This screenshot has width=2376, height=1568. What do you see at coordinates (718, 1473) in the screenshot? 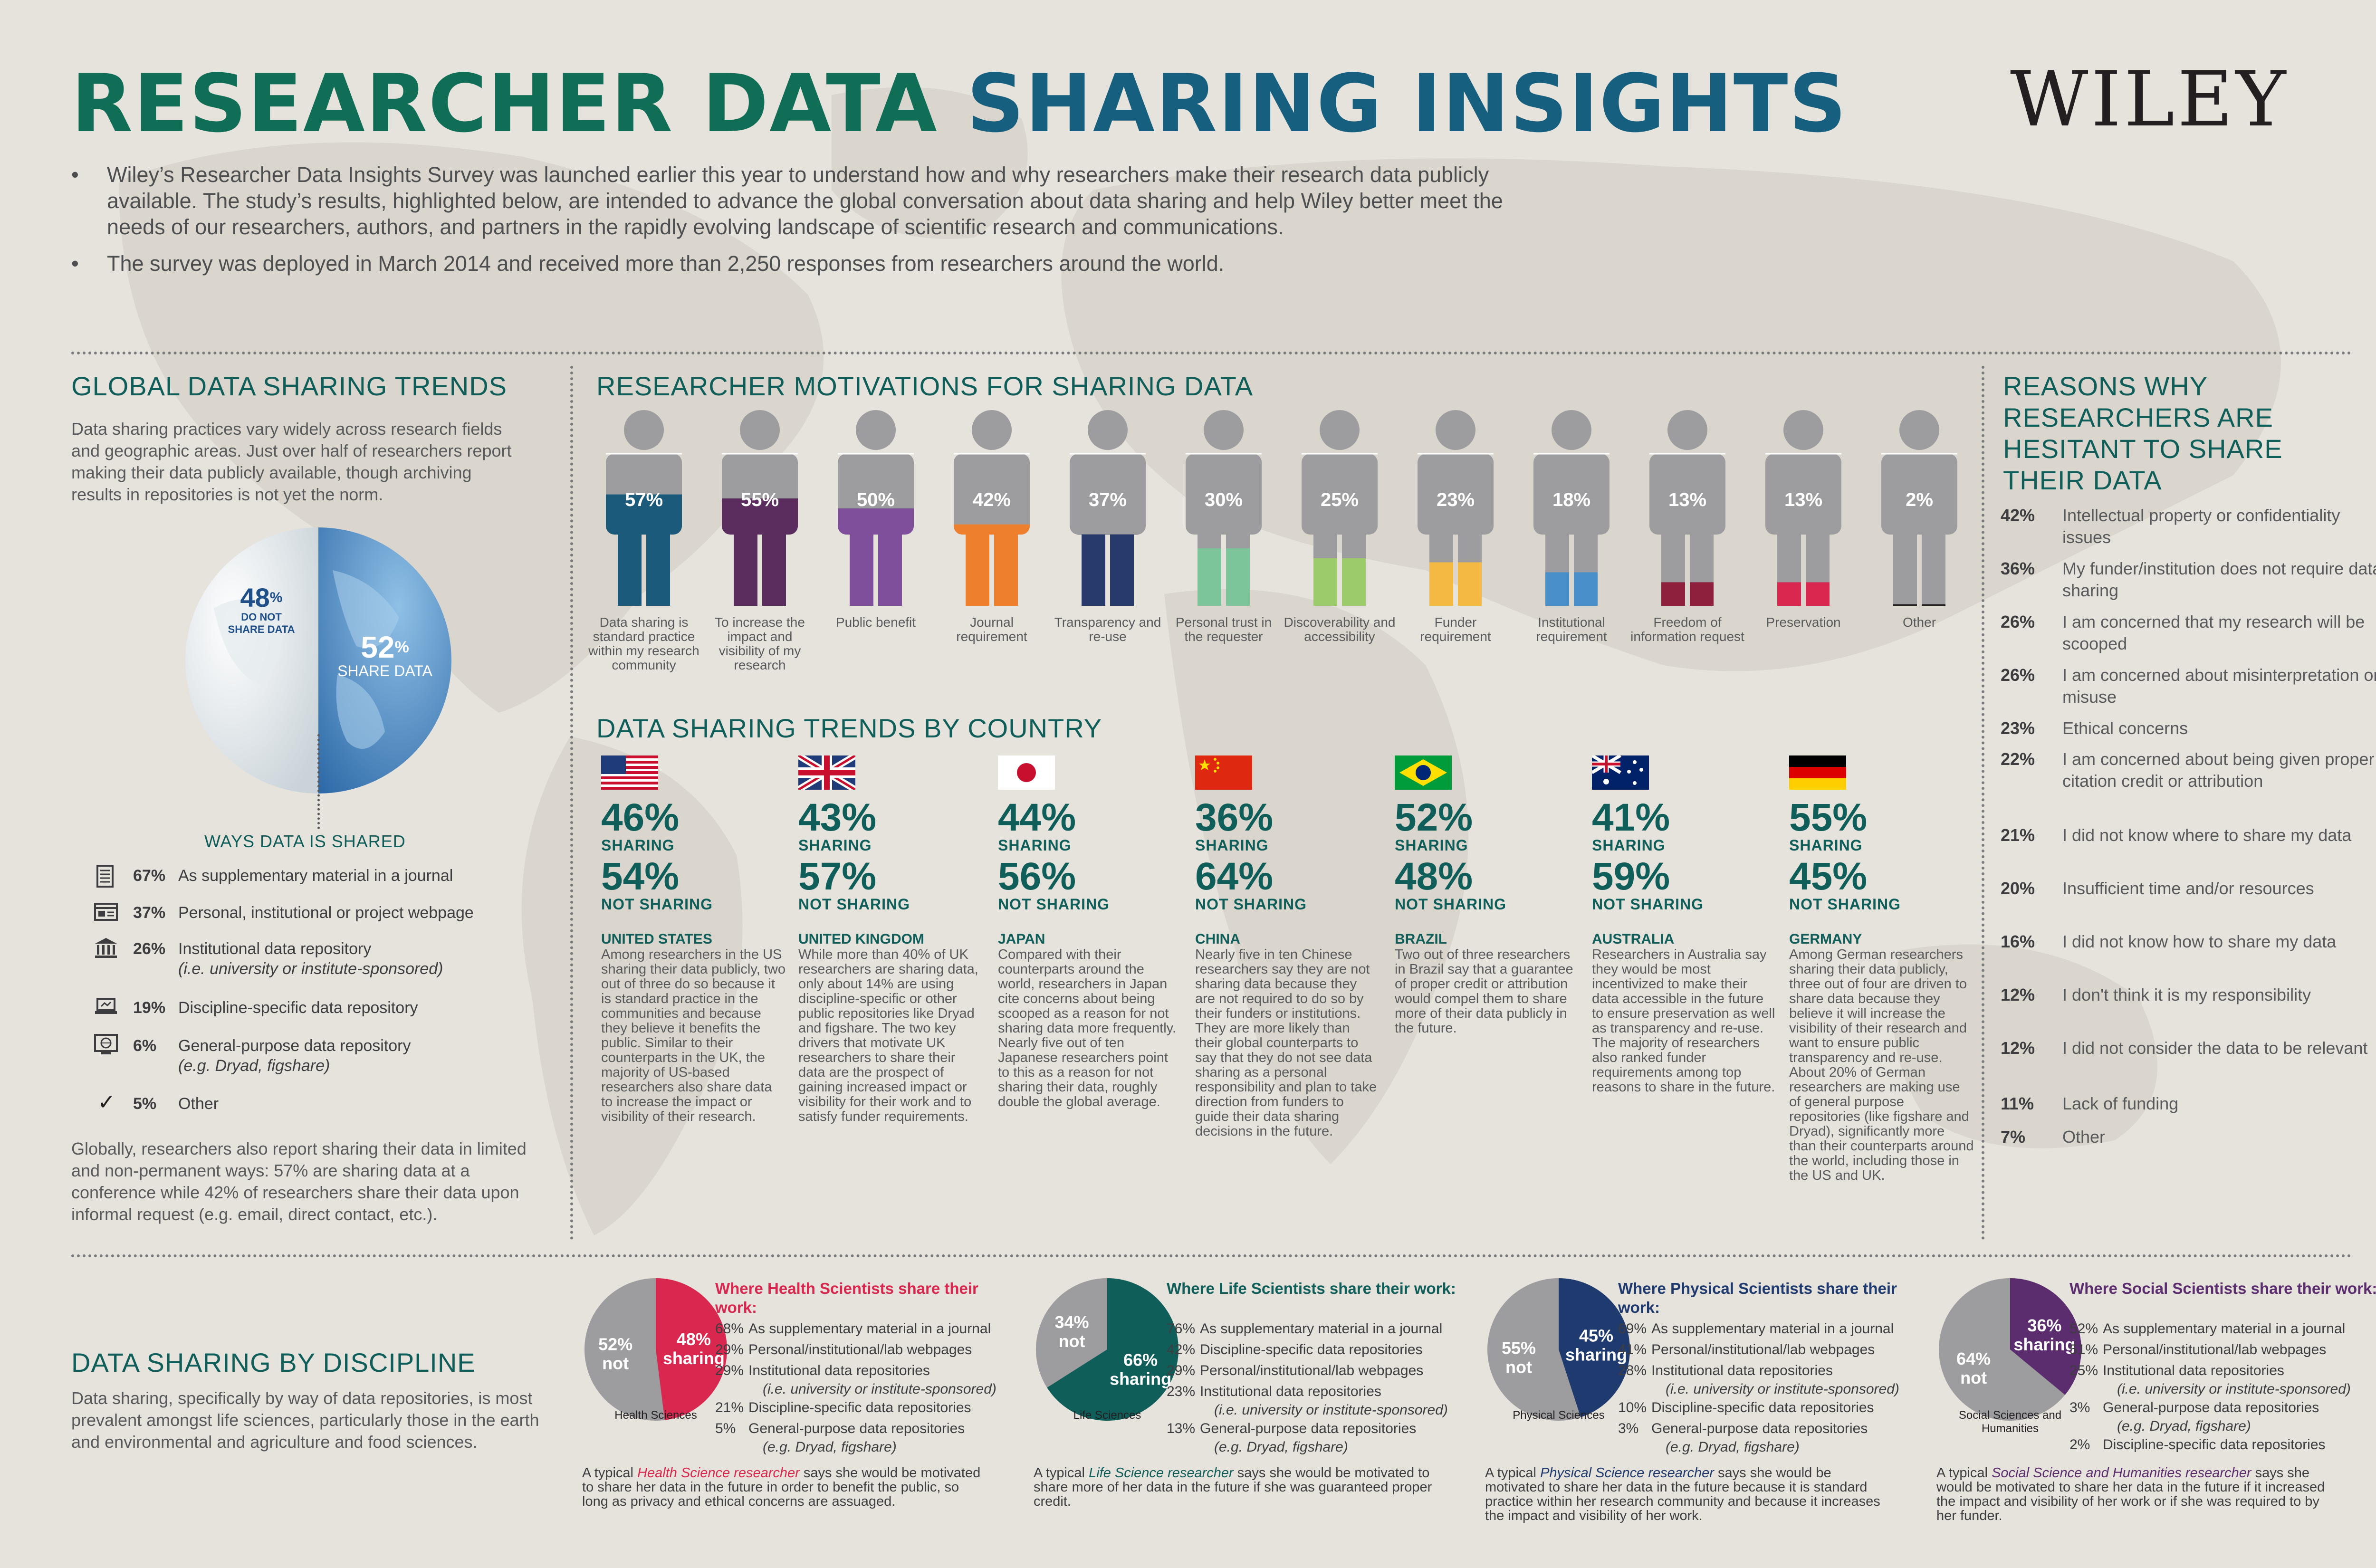
I see `discipline-note-part: Health Science researcher` at bounding box center [718, 1473].